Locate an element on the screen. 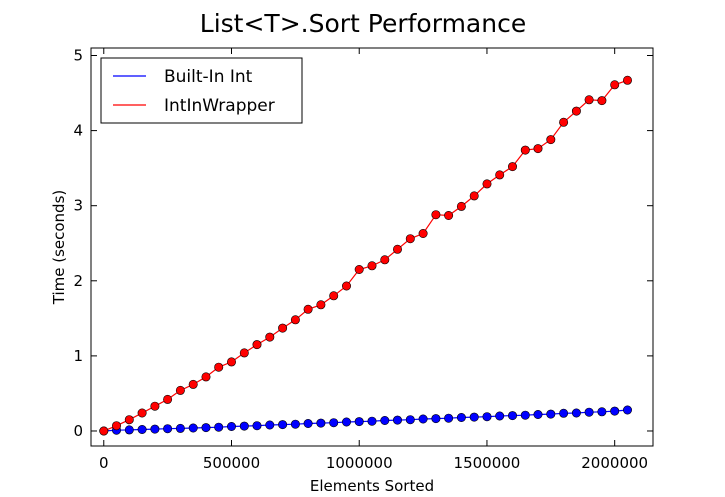 This screenshot has width=725, height=497. x-tick-label: 1000000 is located at coordinates (359, 463).